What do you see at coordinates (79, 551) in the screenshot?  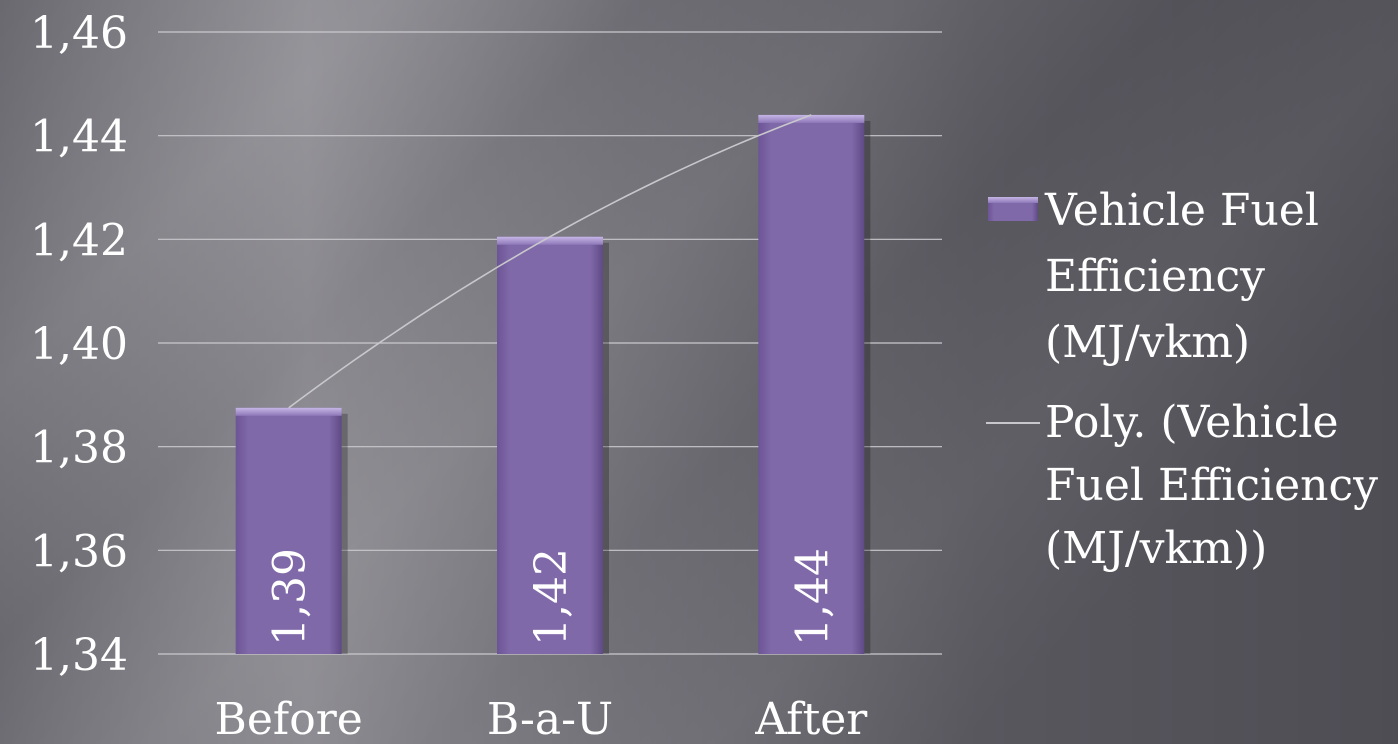 I see `y-tick-label: 1,36` at bounding box center [79, 551].